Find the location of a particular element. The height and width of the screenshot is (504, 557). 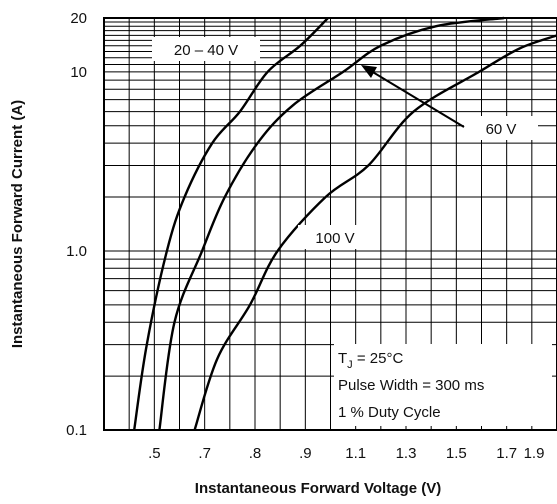

x-tick-label: 1.9 is located at coordinates (534, 453).